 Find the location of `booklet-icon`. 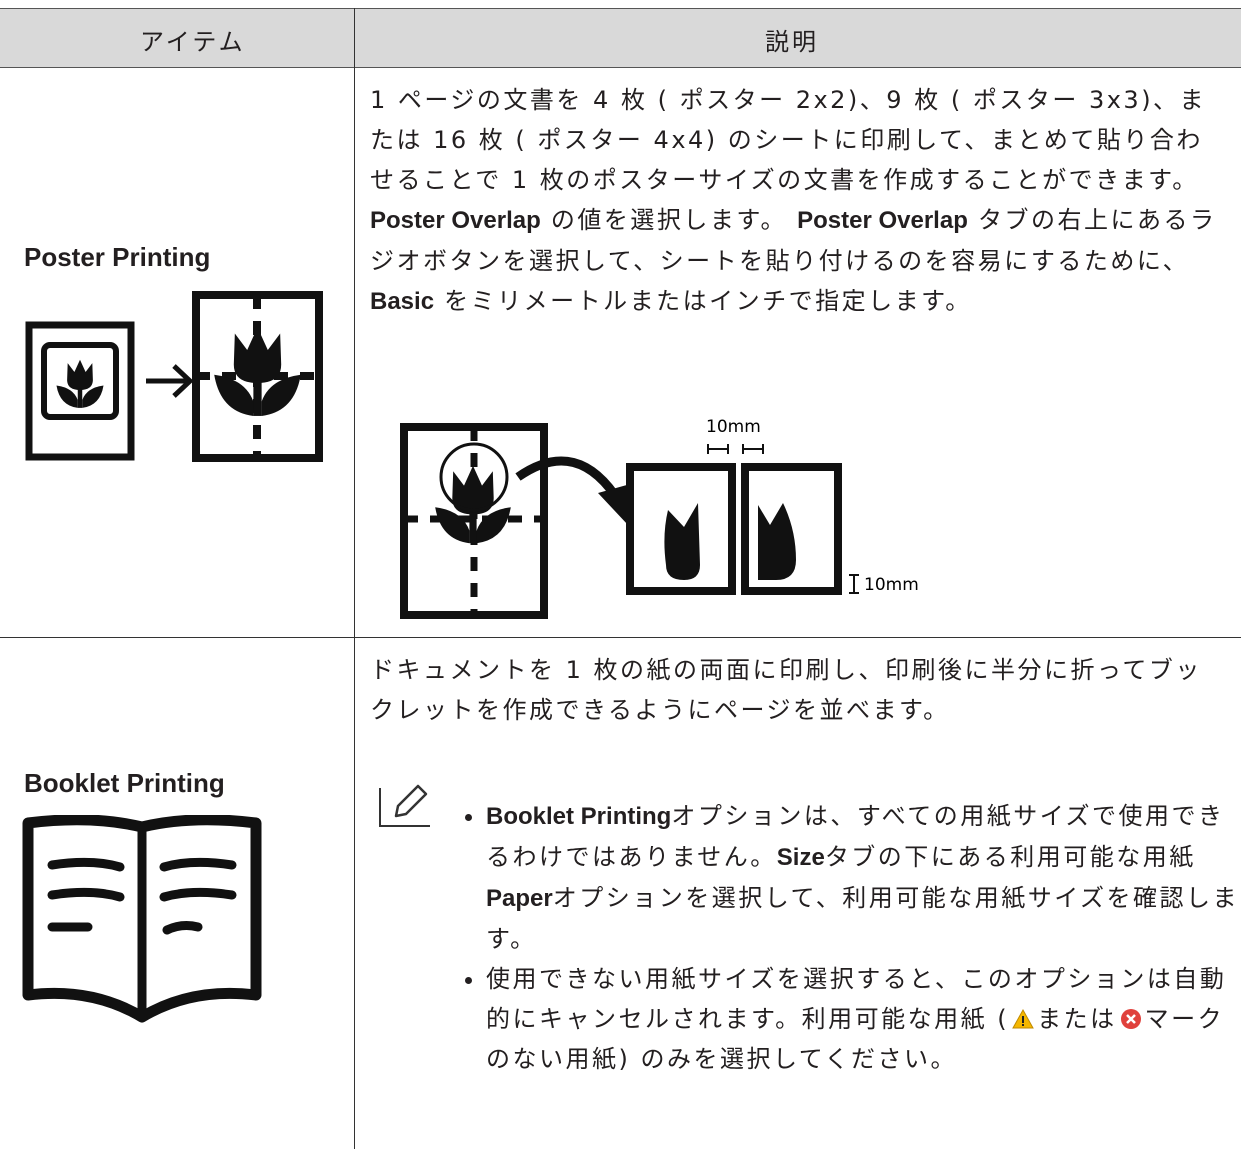

booklet-icon is located at coordinates (142, 919).